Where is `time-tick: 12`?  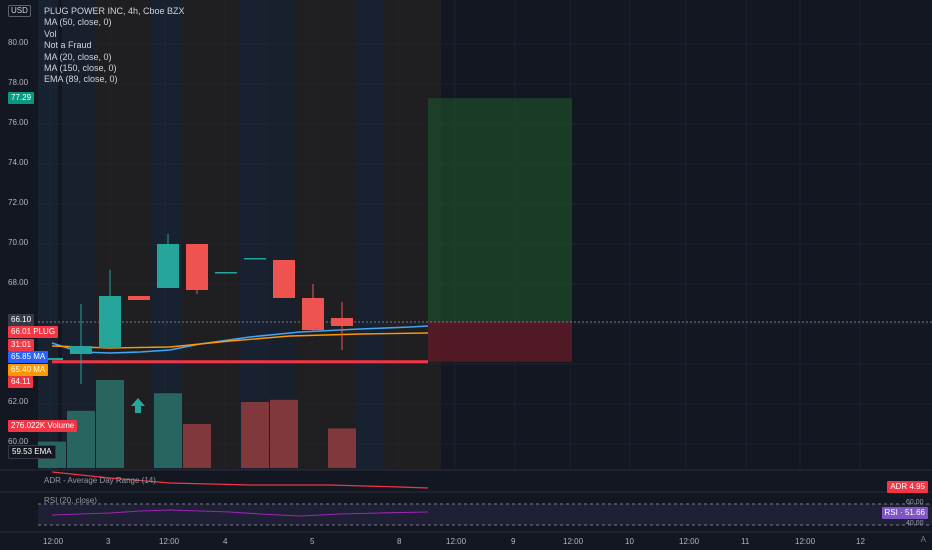 time-tick: 12 is located at coordinates (860, 541).